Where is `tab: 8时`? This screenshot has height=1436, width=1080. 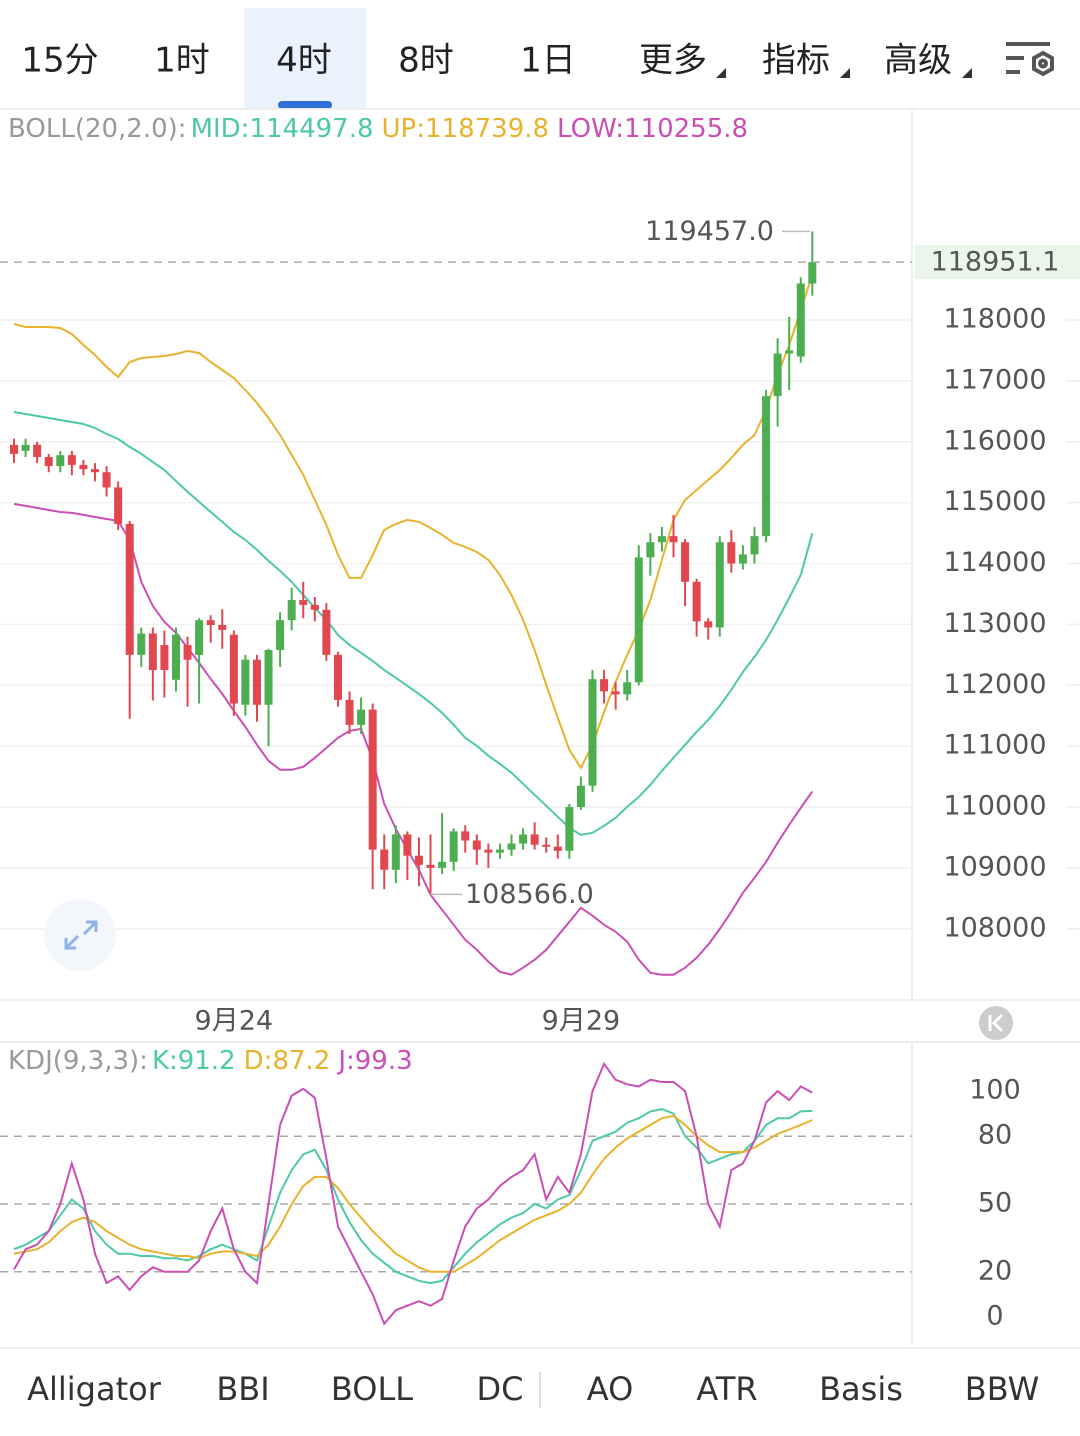
tab: 8时 is located at coordinates (426, 61).